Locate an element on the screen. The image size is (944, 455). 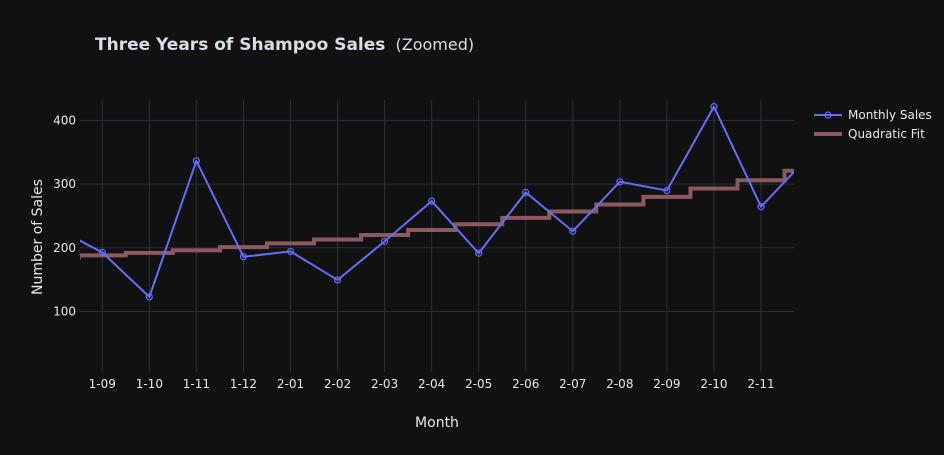
x-axis-title: Month is located at coordinates (437, 423).